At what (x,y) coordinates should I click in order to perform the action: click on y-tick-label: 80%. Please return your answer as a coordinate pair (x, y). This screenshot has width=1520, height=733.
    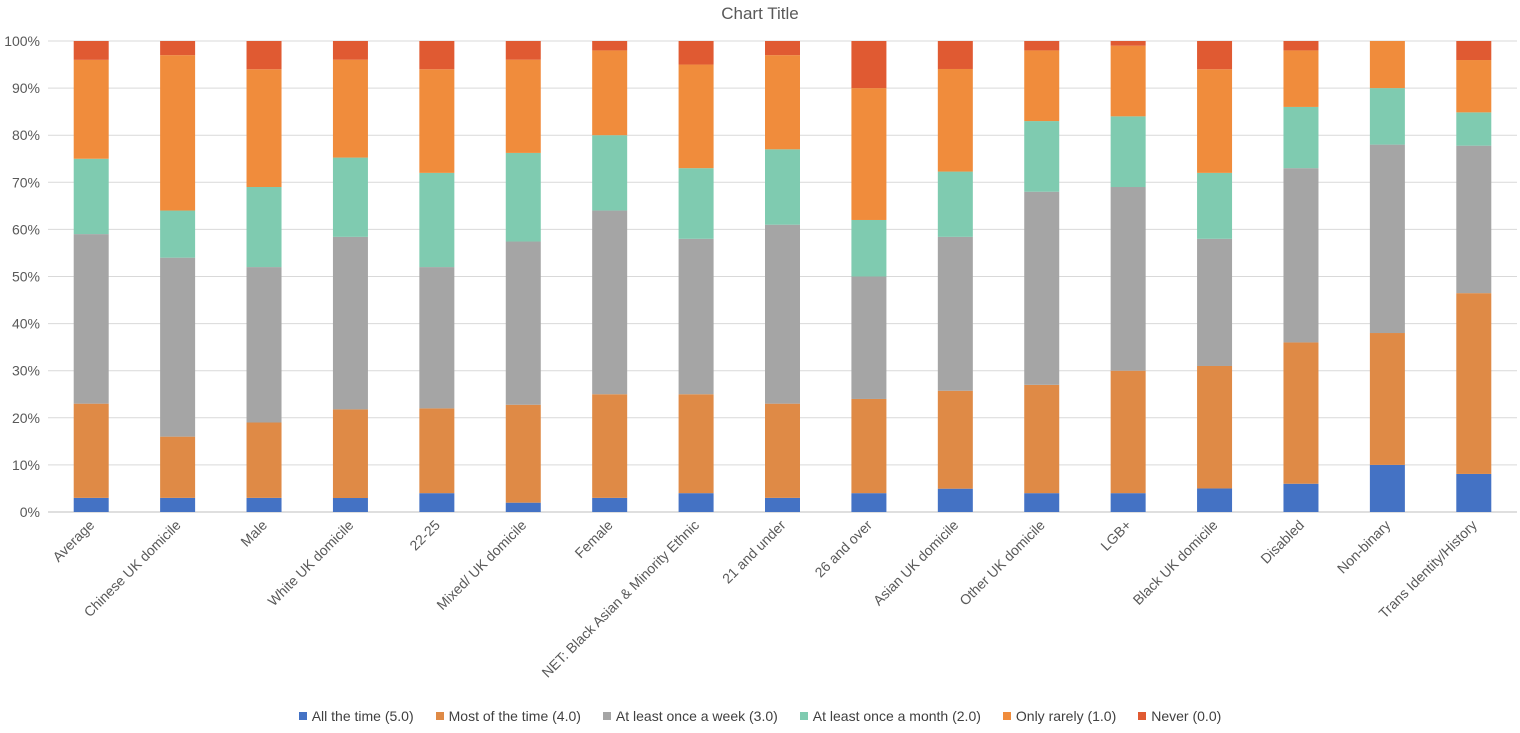
    Looking at the image, I should click on (26, 135).